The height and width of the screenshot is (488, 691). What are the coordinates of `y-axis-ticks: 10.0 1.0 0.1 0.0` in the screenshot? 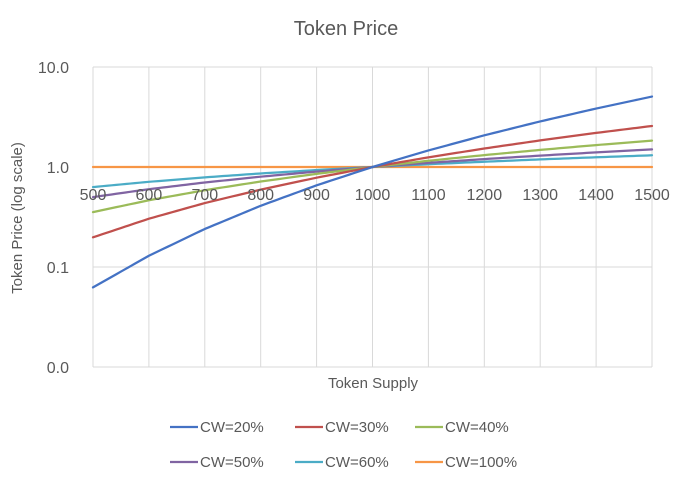 It's located at (53, 218).